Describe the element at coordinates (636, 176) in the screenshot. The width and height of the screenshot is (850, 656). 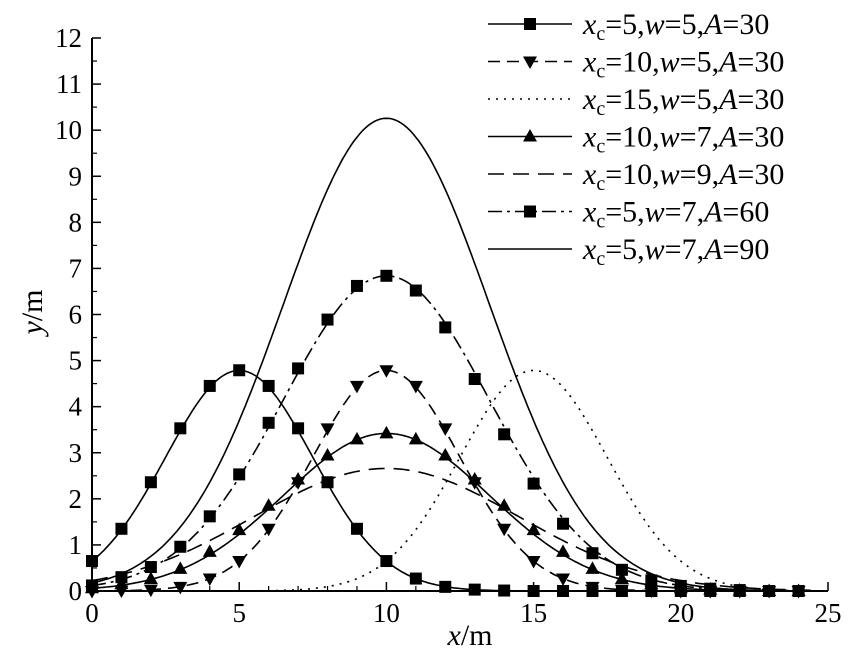
I see `legend-item: xc=10,w=9,A=30` at that location.